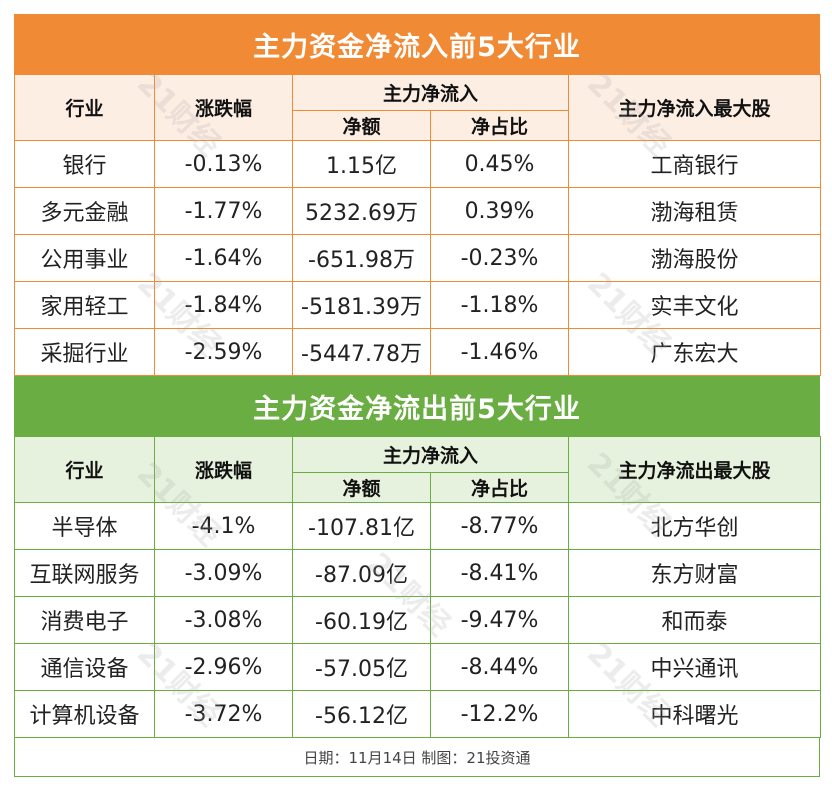 The width and height of the screenshot is (832, 788). I want to click on amount-cell: -87.09亿, so click(361, 573).